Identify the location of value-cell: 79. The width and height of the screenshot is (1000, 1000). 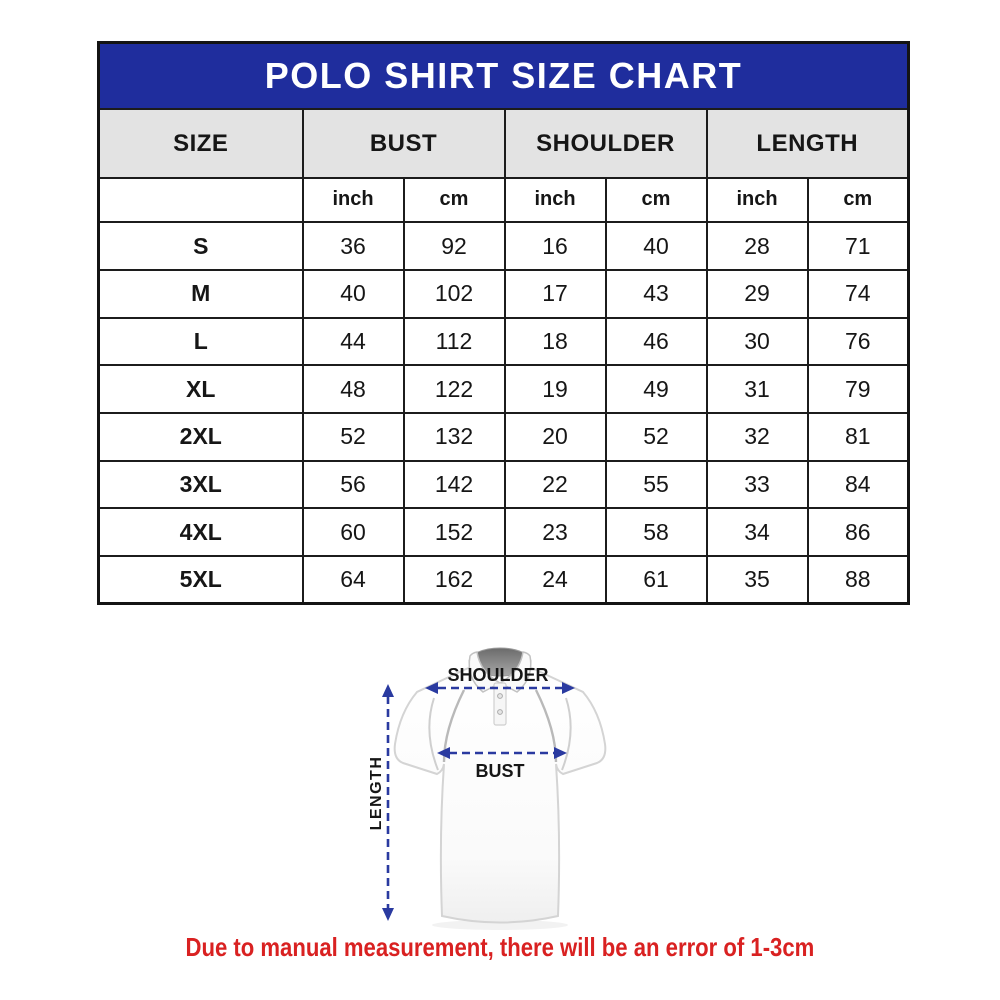
(858, 389).